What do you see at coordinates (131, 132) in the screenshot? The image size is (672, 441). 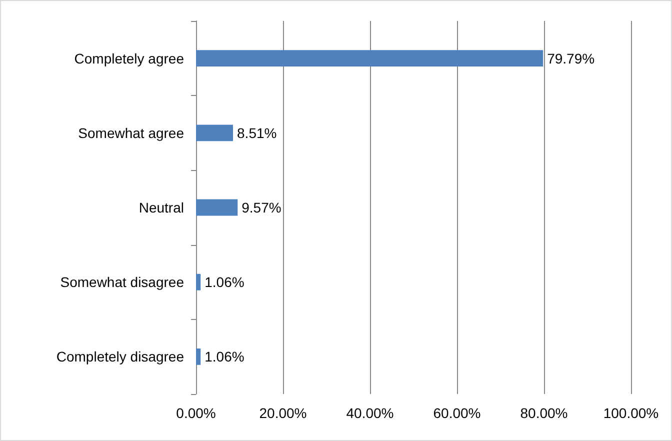 I see `y-tick-label: Somewhat agree` at bounding box center [131, 132].